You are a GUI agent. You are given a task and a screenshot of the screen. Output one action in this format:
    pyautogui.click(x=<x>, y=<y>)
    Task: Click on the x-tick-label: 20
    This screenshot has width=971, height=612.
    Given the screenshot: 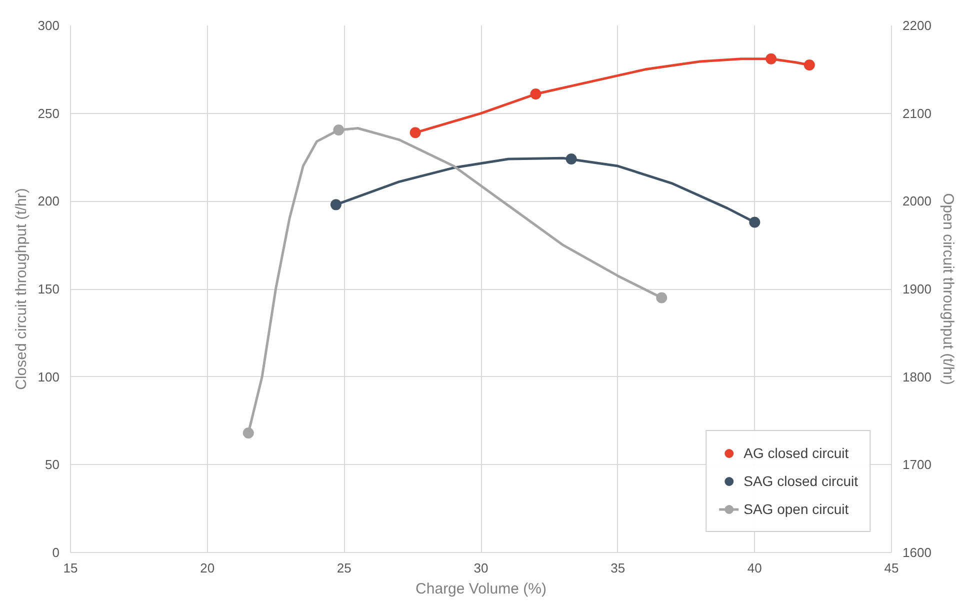 What is the action you would take?
    pyautogui.click(x=207, y=568)
    